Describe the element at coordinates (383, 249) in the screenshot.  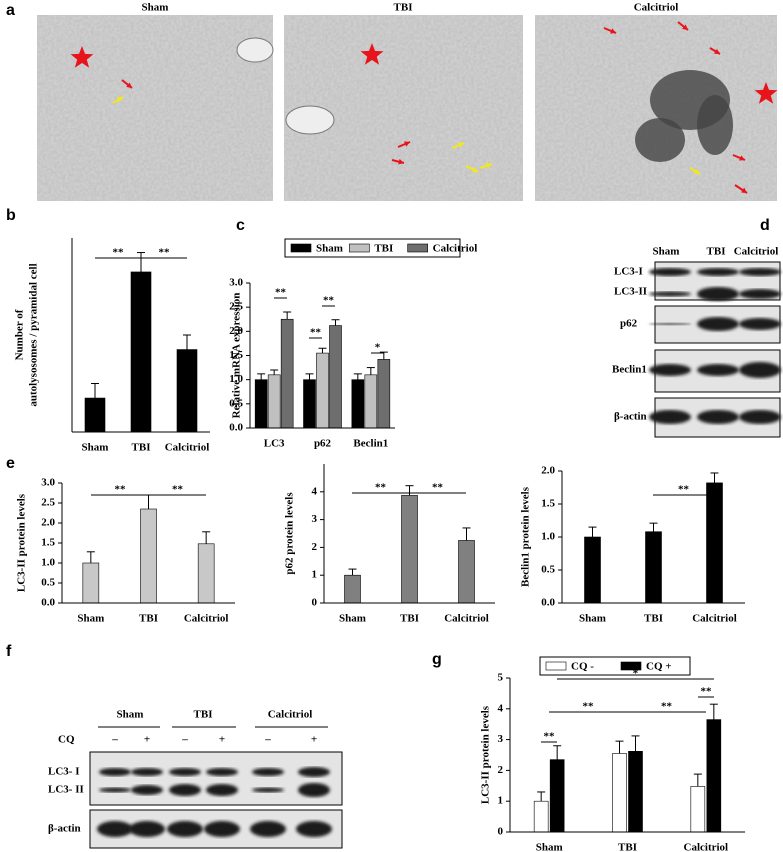
I see `legend-label: TBI` at that location.